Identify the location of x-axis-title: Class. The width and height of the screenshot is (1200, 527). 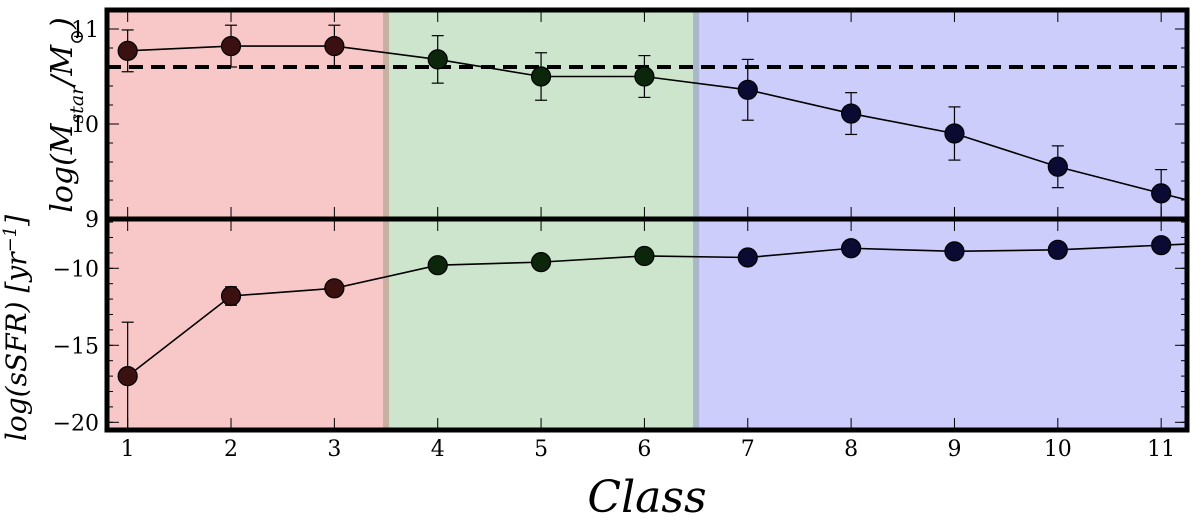
(646, 497).